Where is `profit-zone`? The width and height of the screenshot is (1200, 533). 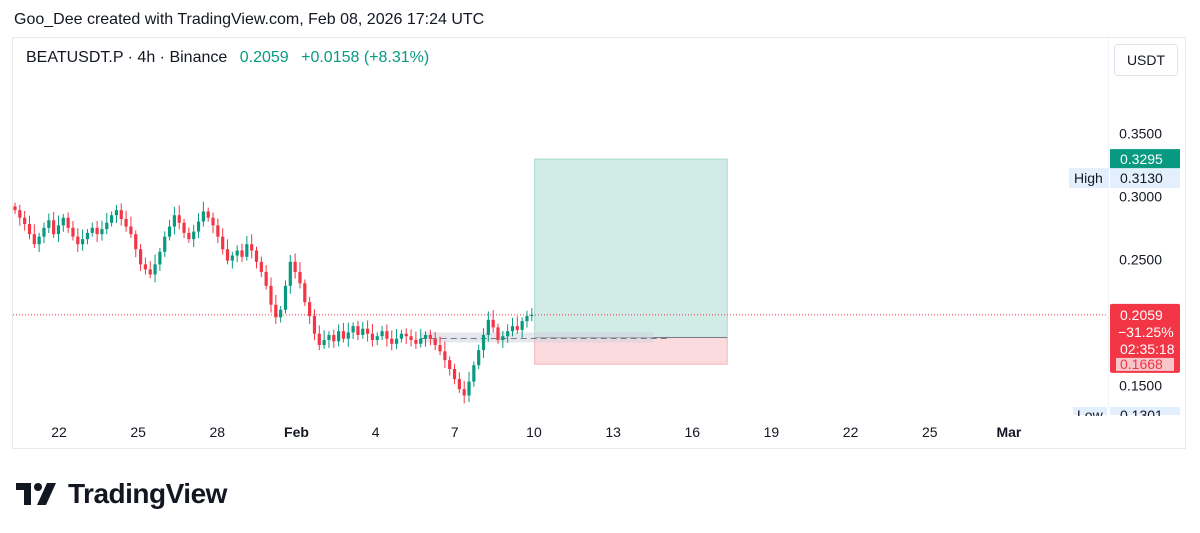
profit-zone is located at coordinates (631, 248).